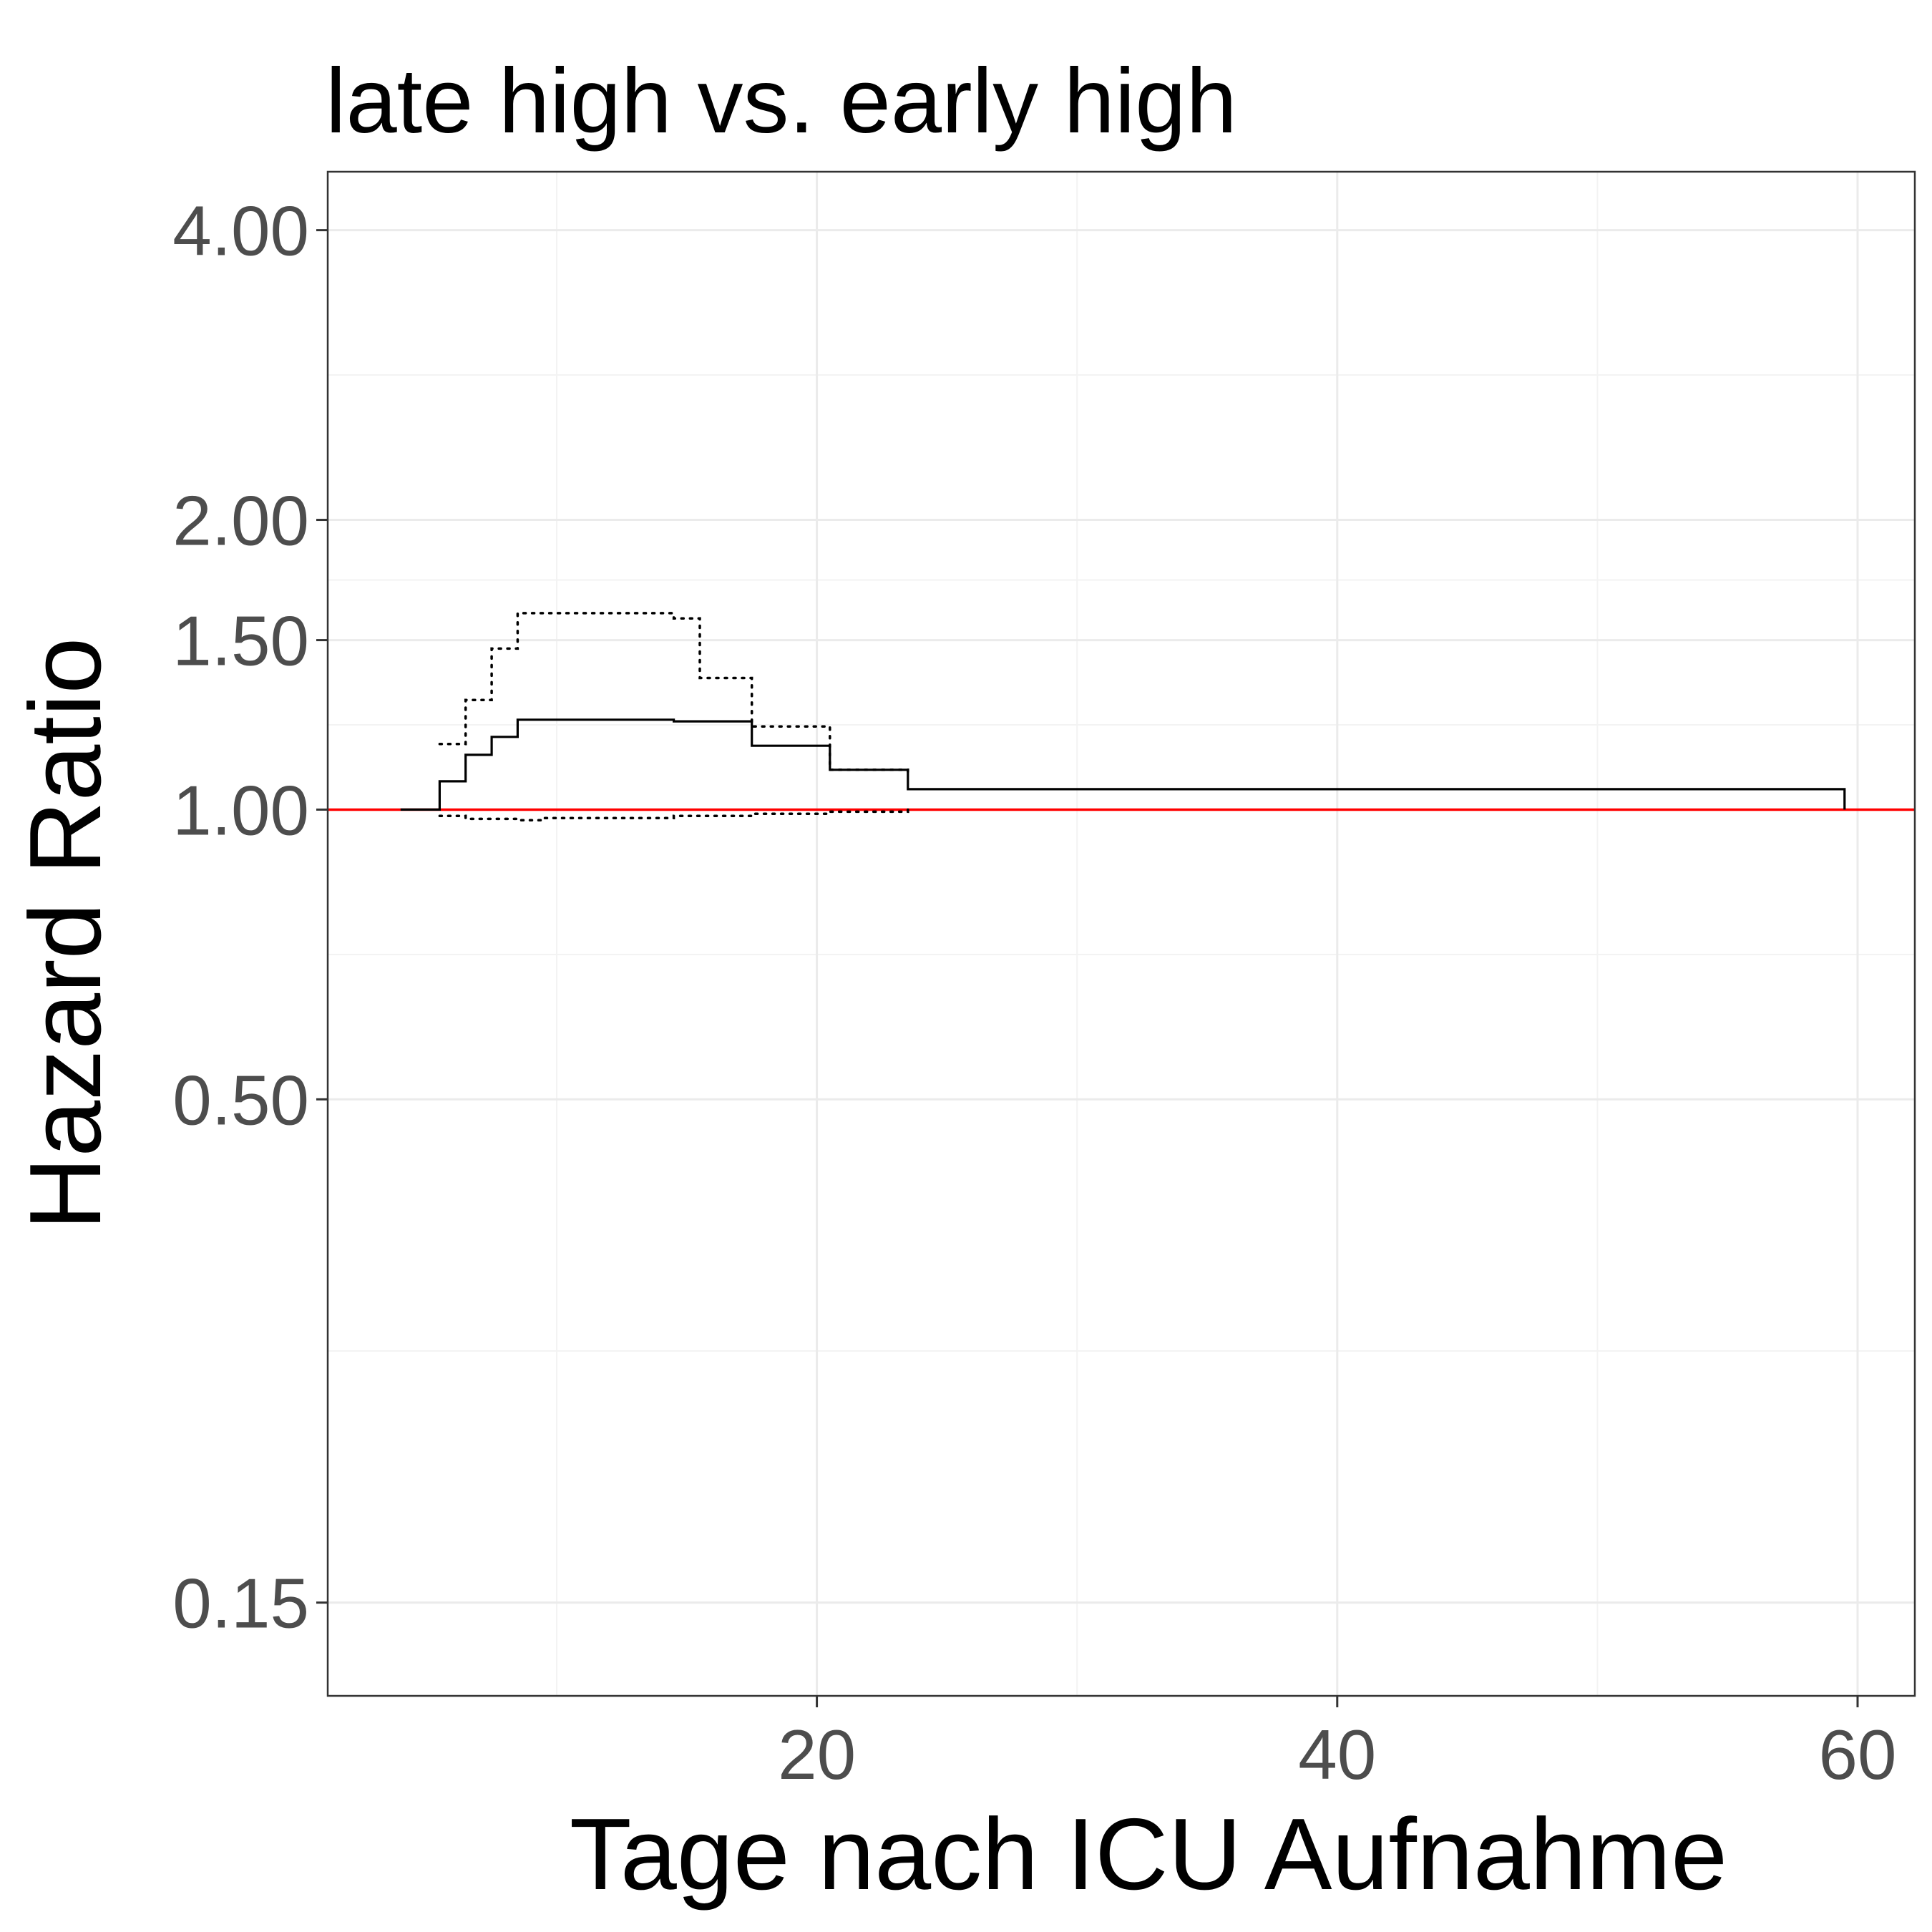  I want to click on x-tick-label: 60, so click(1857, 1754).